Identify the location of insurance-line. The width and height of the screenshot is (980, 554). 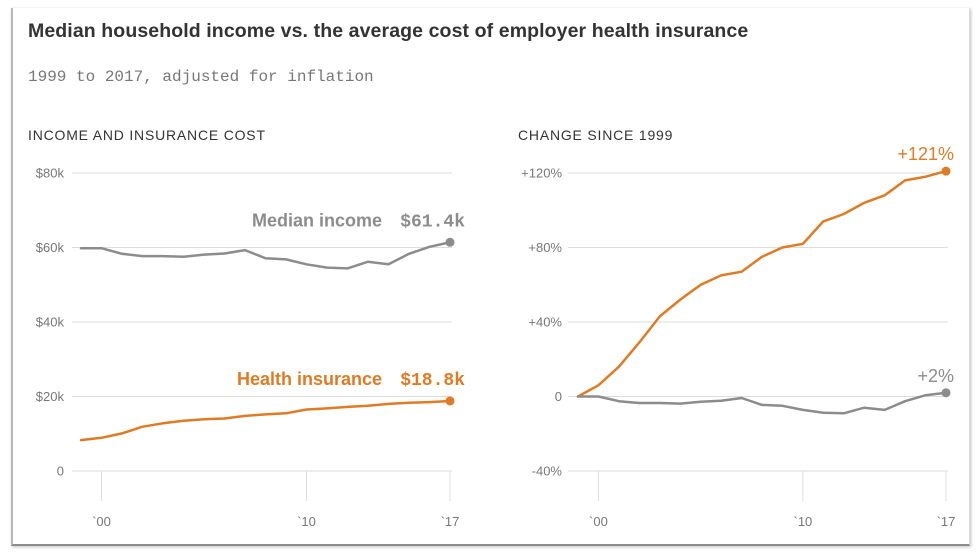
(265, 420).